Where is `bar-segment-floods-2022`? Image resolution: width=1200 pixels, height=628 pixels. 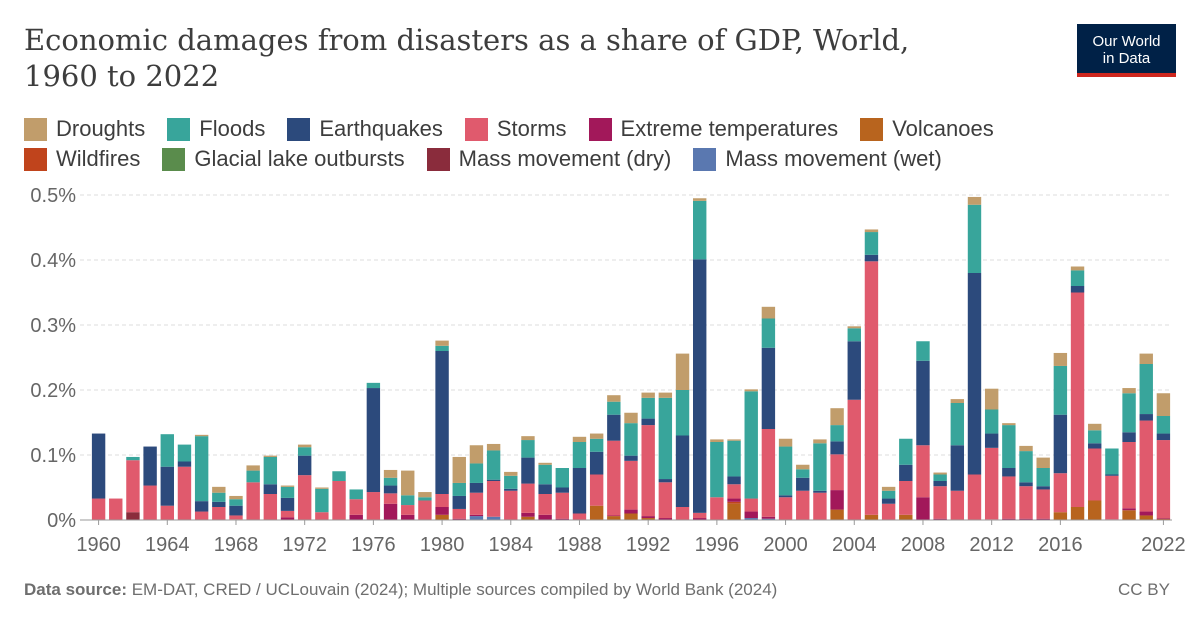 bar-segment-floods-2022 is located at coordinates (1163, 425).